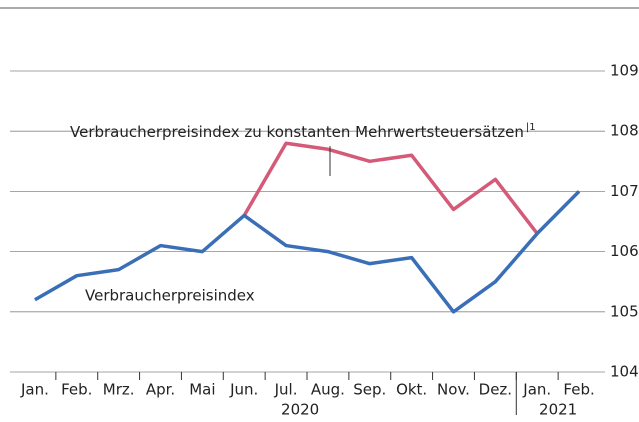  What do you see at coordinates (328, 390) in the screenshot?
I see `x-tick-label: Aug.` at bounding box center [328, 390].